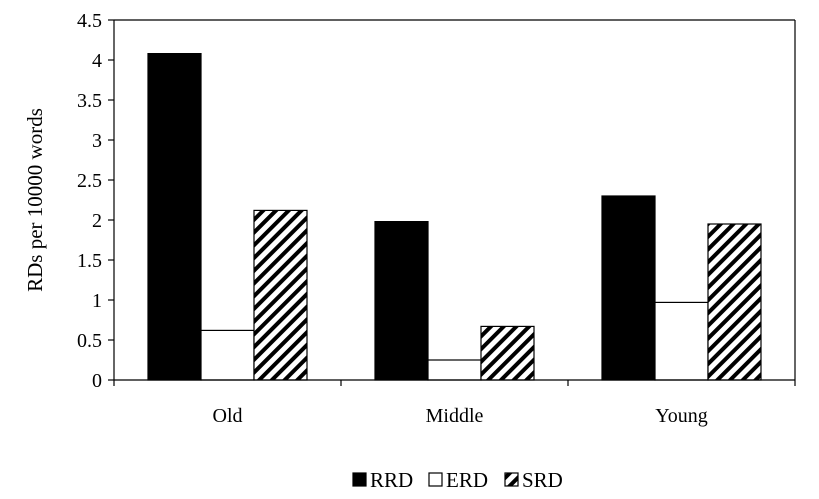 The width and height of the screenshot is (819, 499). I want to click on legend-label-srd: SRD, so click(542, 480).